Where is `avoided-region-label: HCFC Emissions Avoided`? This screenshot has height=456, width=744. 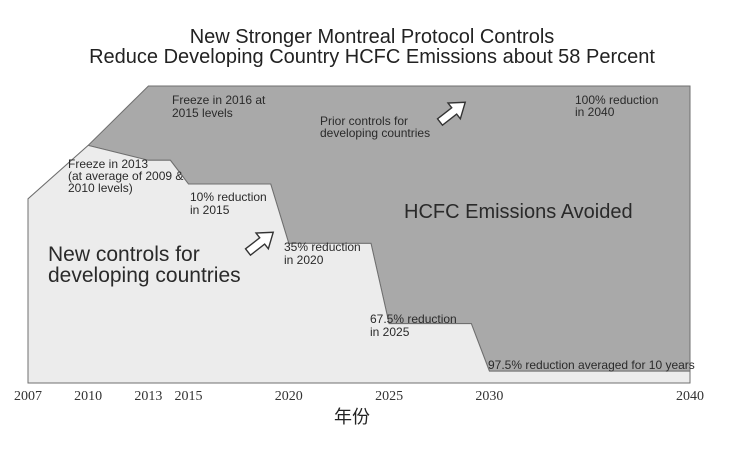
avoided-region-label: HCFC Emissions Avoided is located at coordinates (518, 212).